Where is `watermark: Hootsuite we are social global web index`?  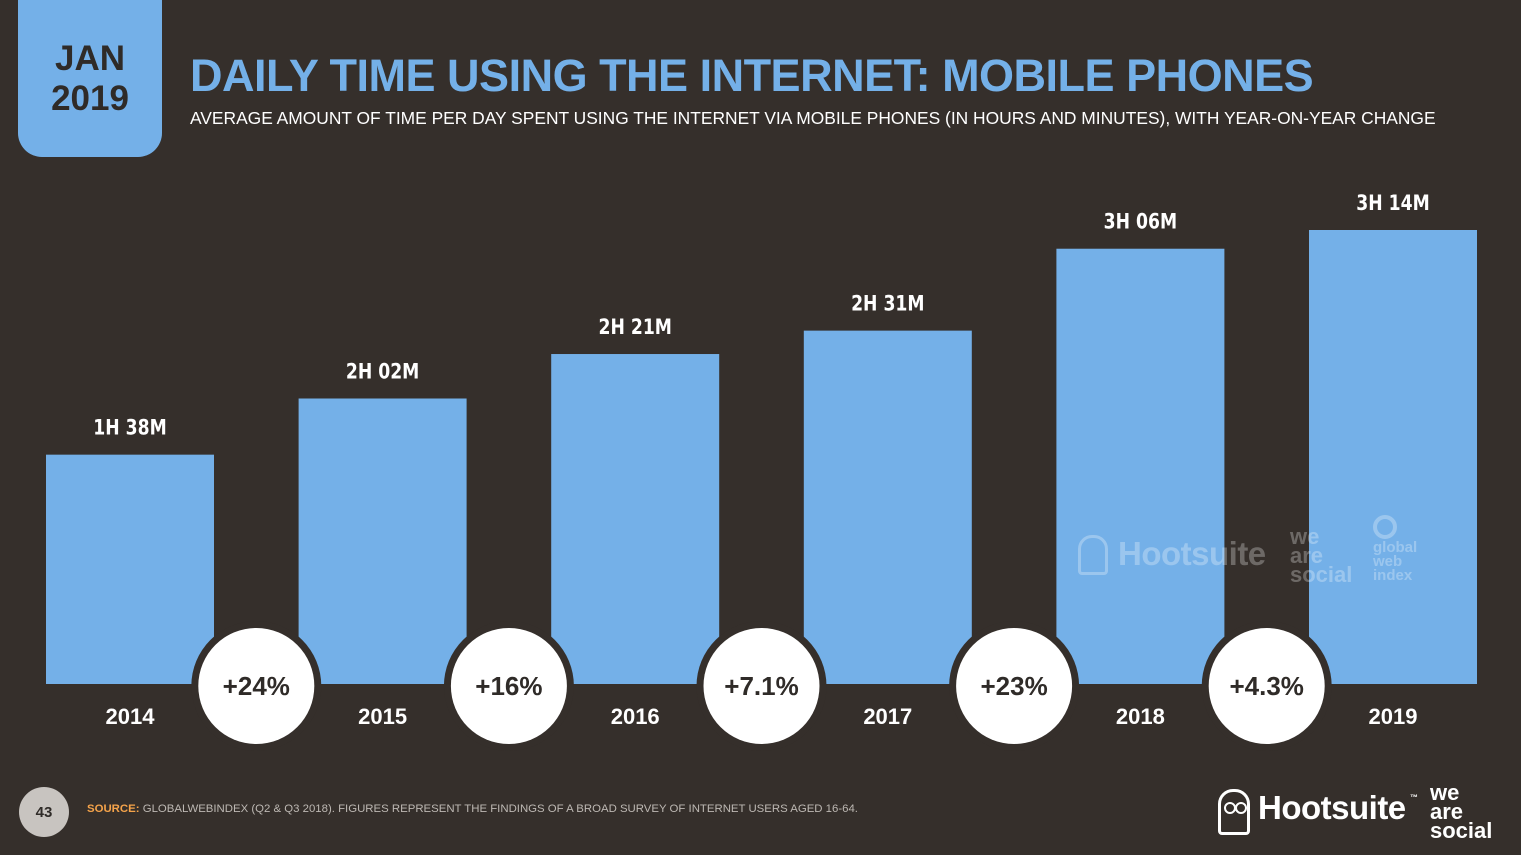 watermark: Hootsuite we are social global web index is located at coordinates (1263, 555).